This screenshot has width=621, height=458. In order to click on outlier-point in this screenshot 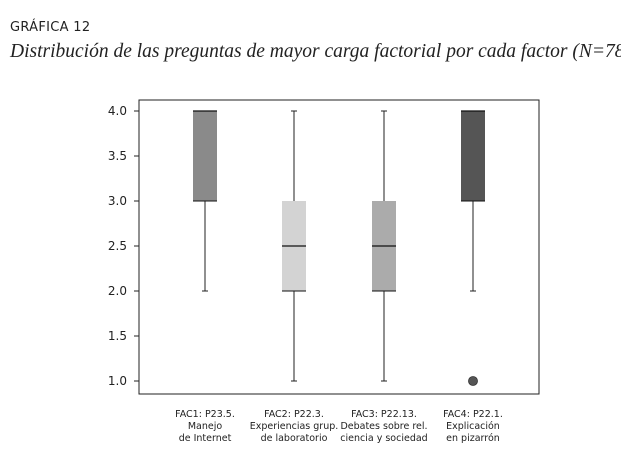, I will do `click(473, 381)`.